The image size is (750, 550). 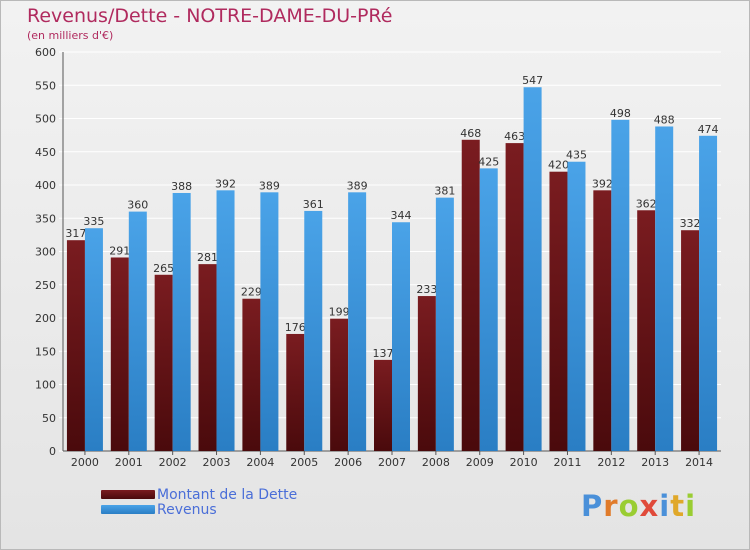 I want to click on data-label-revenue: 360, so click(x=137, y=205).